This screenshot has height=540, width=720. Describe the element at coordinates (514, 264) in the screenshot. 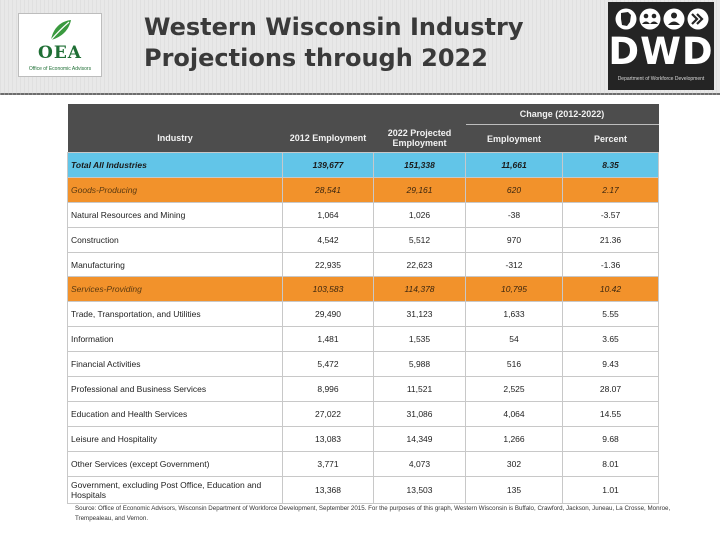

I see `cell-change-employment: -312` at that location.